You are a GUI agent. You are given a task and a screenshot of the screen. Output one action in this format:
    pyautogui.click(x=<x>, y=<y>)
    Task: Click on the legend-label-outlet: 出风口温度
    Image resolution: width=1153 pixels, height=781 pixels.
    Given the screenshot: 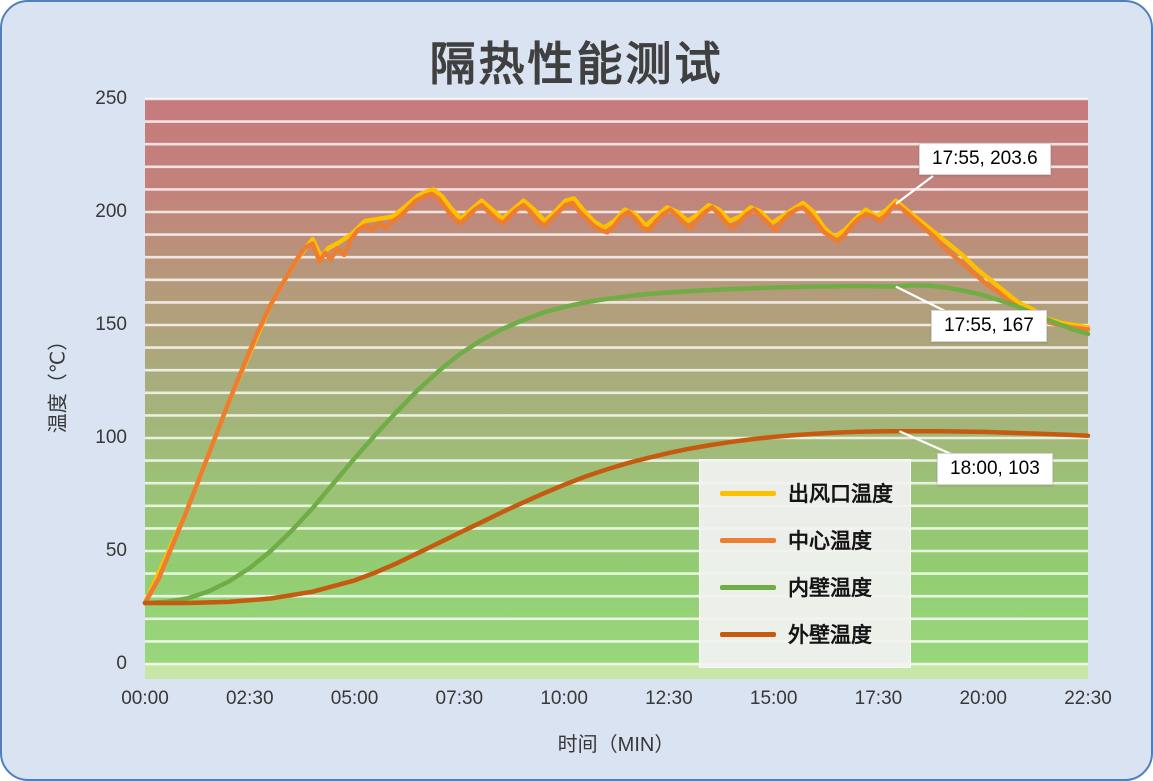 What is the action you would take?
    pyautogui.click(x=840, y=494)
    